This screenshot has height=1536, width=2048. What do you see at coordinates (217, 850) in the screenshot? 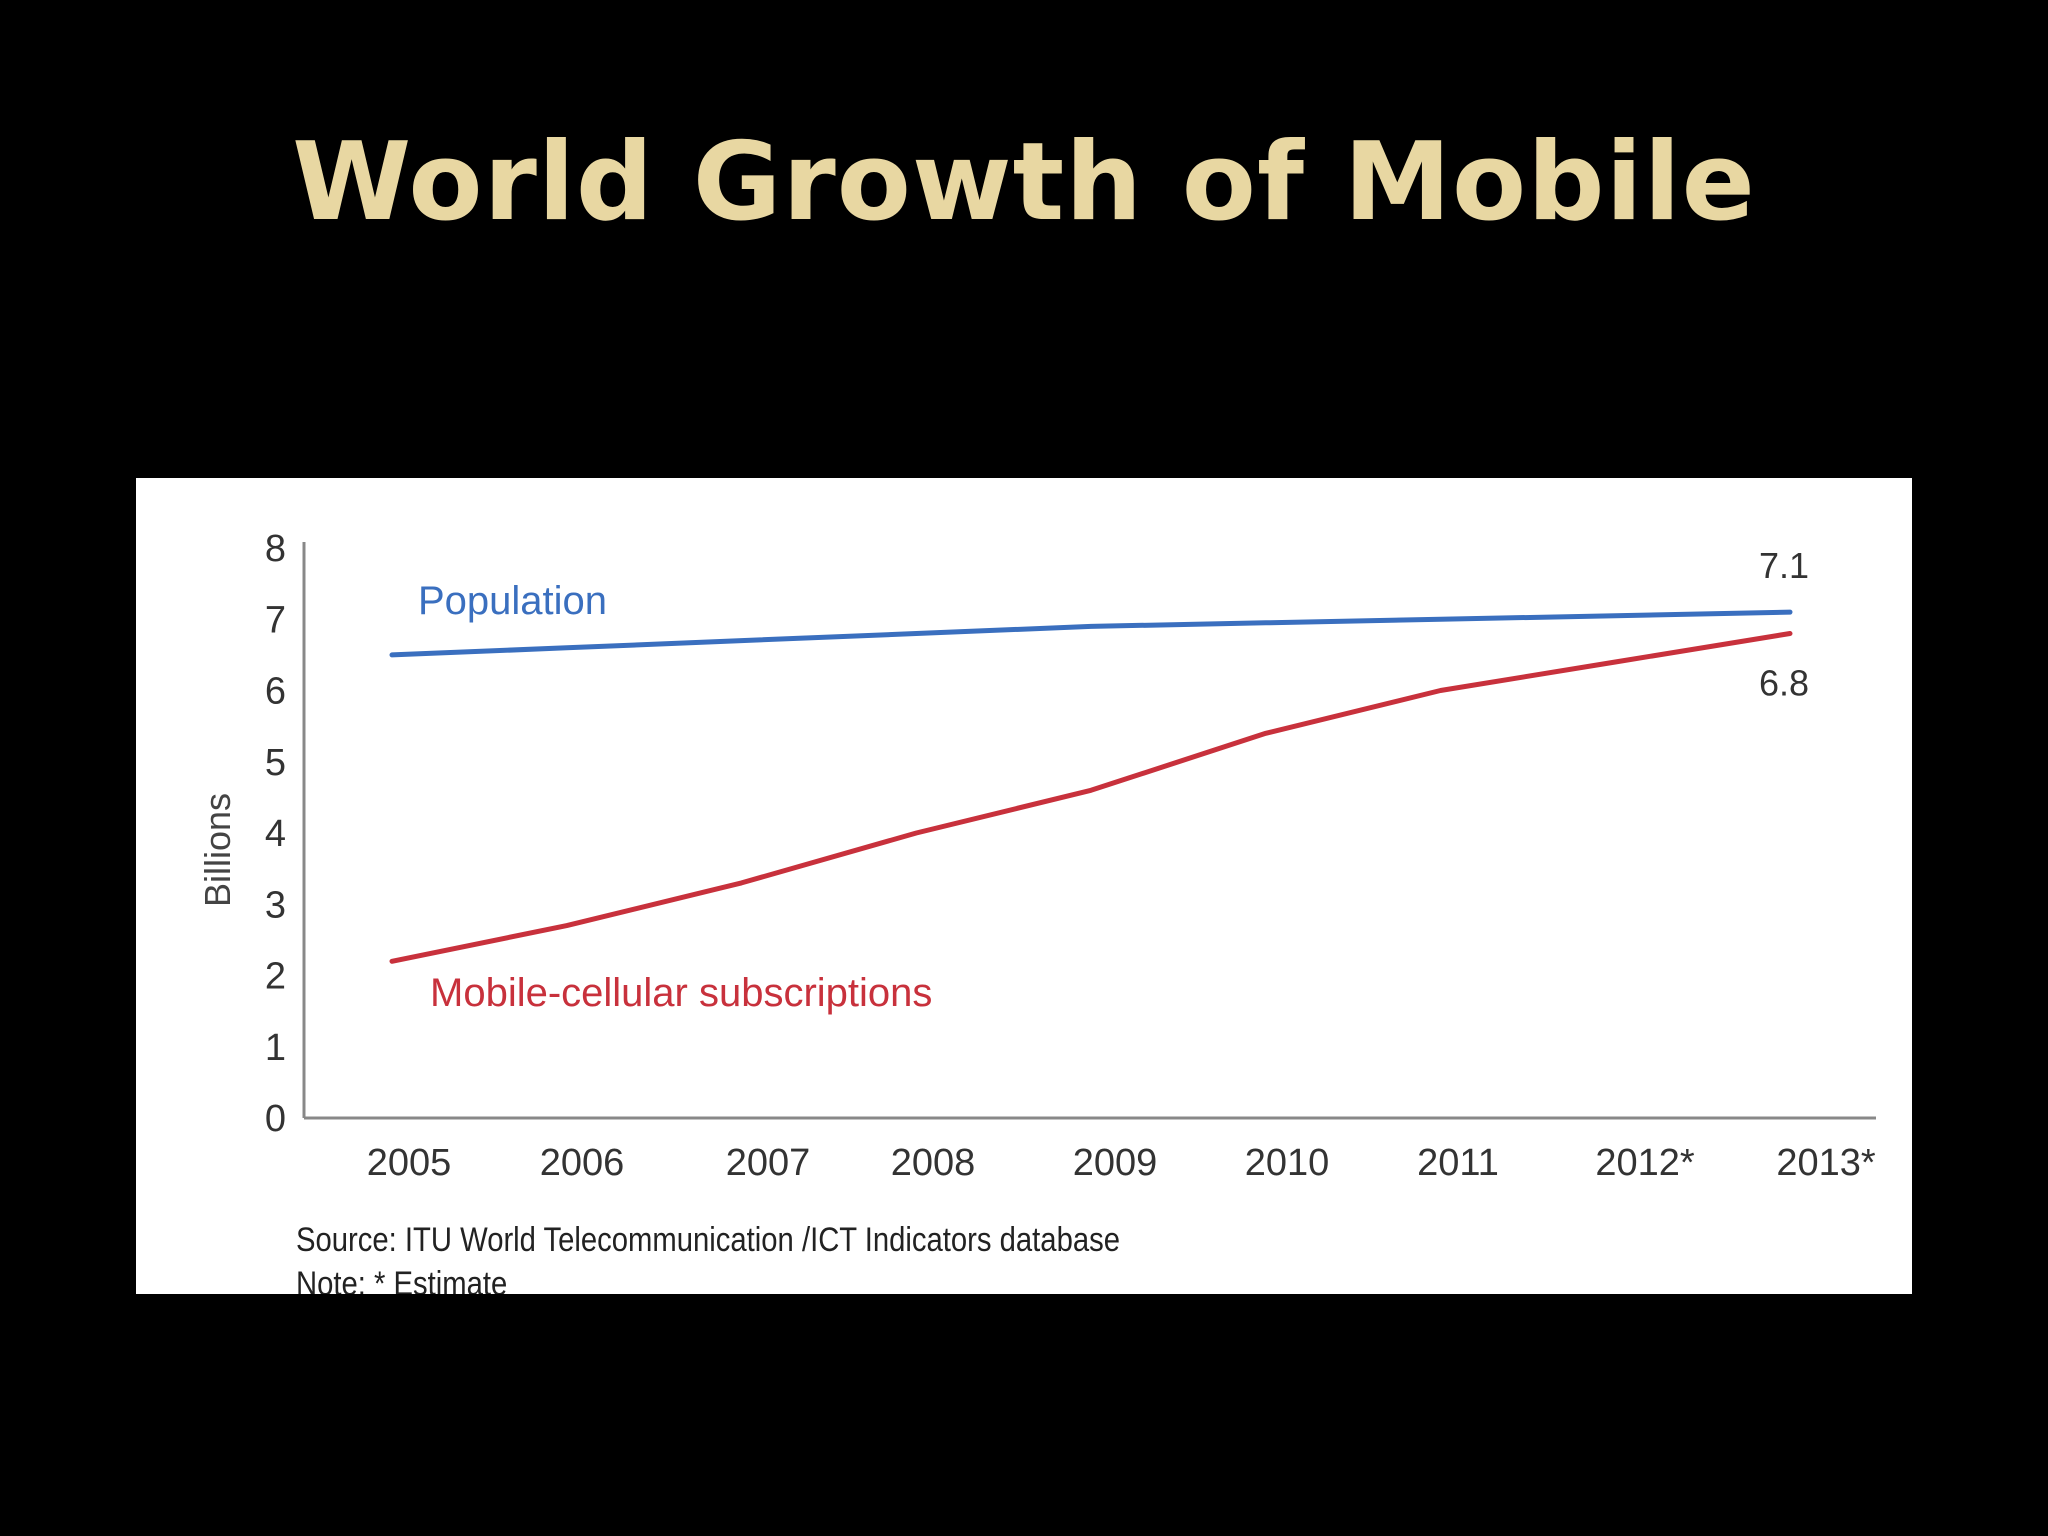
I see `y-axis-title: Billions` at bounding box center [217, 850].